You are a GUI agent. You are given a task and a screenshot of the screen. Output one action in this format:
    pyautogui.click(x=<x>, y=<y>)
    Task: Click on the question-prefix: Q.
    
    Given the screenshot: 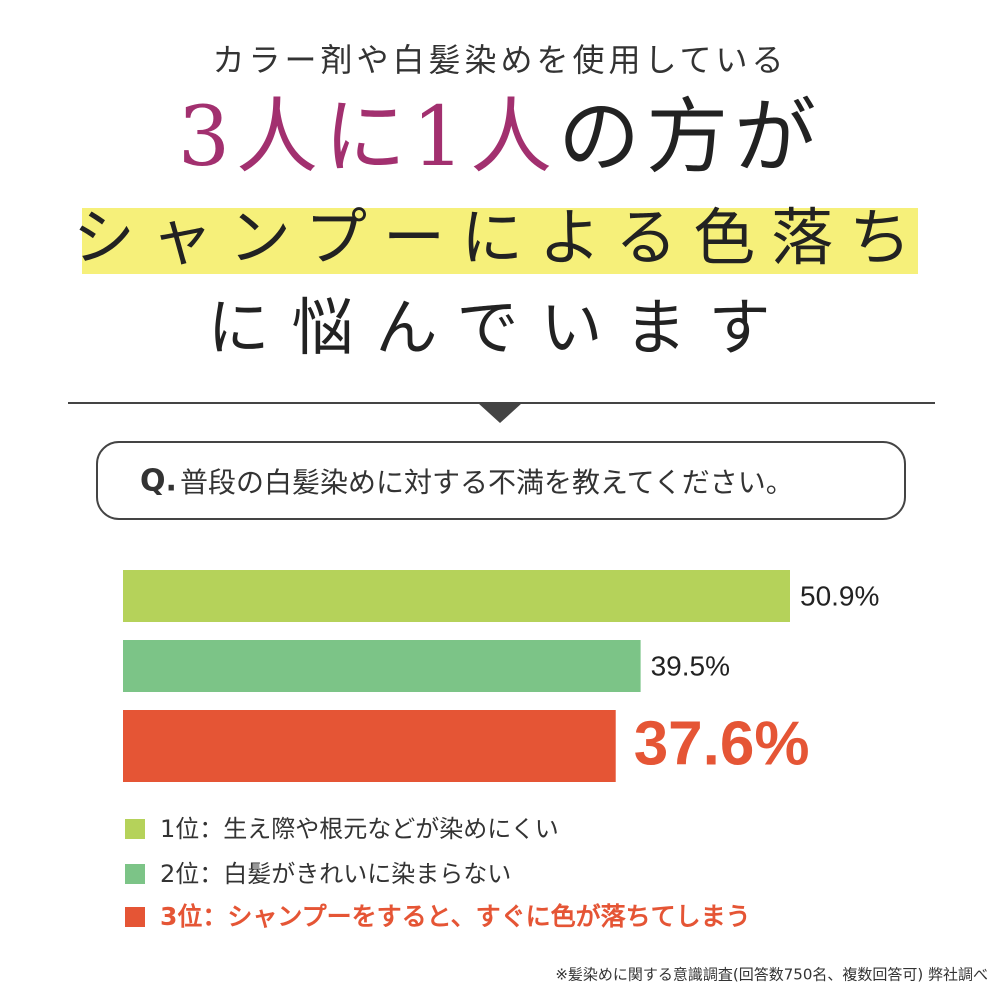 What is the action you would take?
    pyautogui.click(x=158, y=481)
    